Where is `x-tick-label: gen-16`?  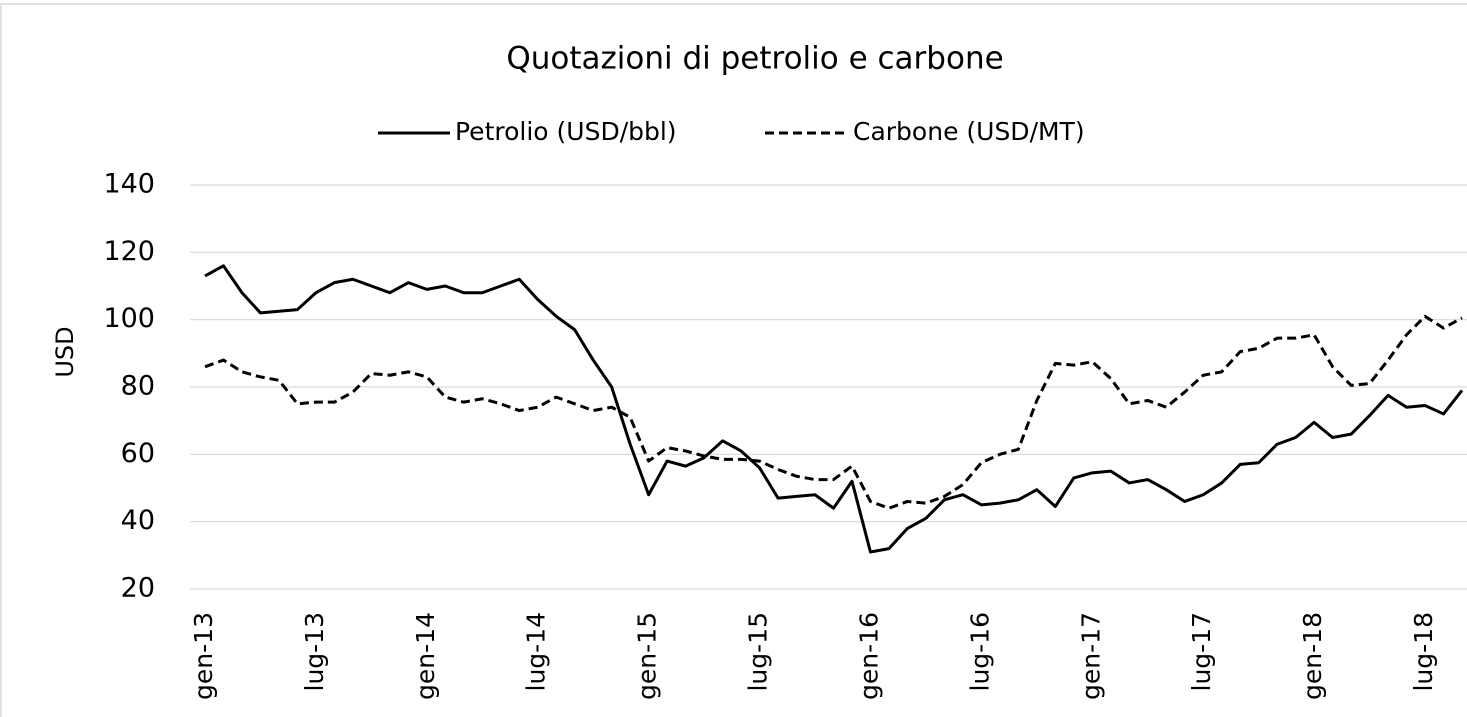 x-tick-label: gen-16 is located at coordinates (868, 656).